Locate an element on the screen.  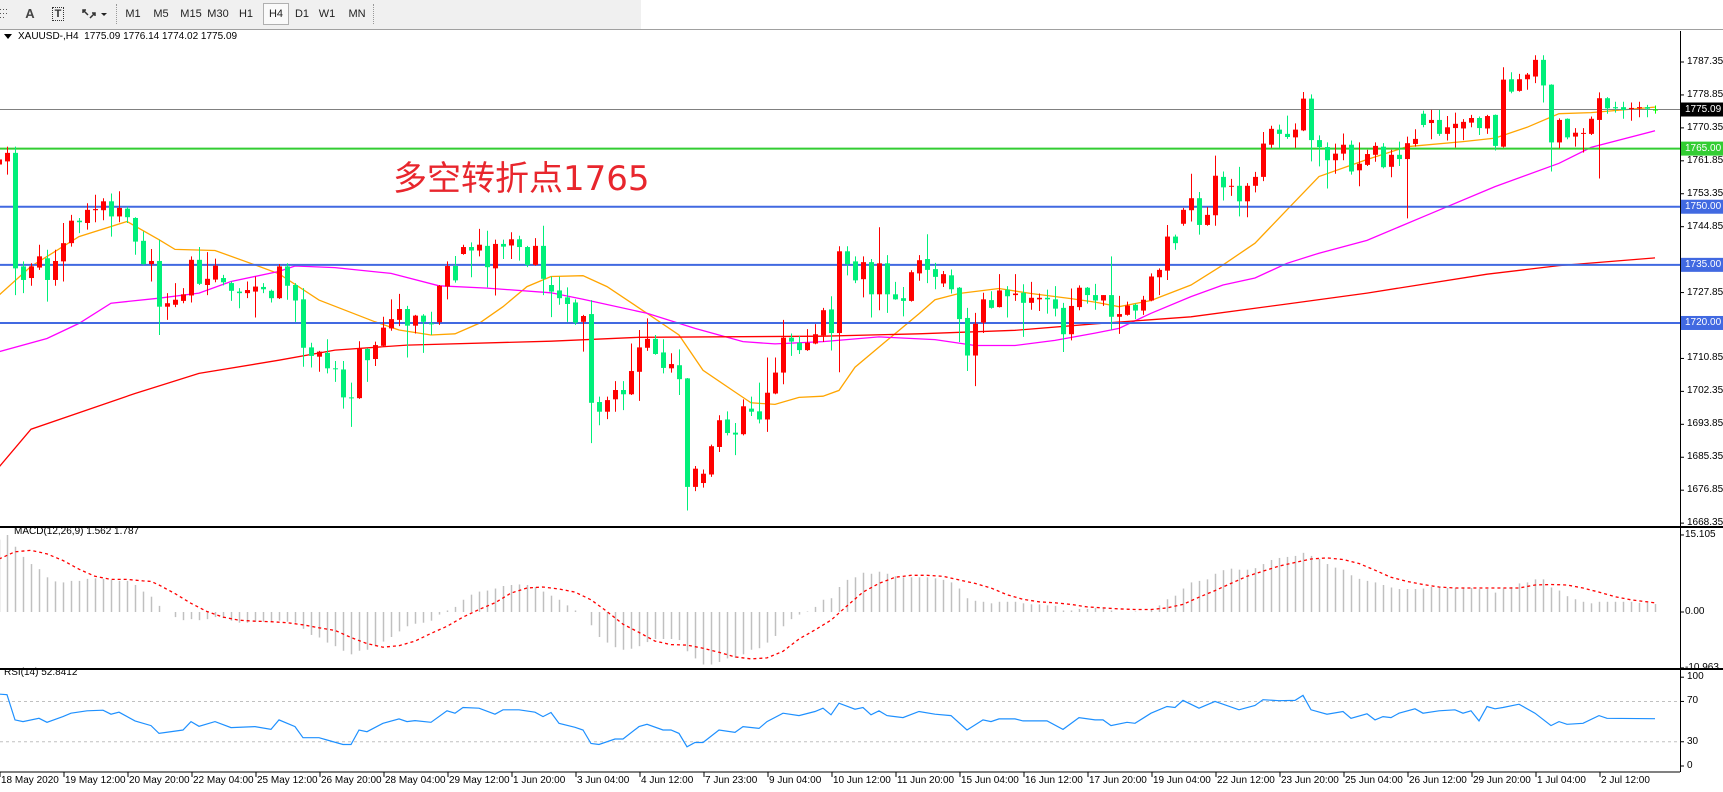
price-axis-label: 1778.85 is located at coordinates (1705, 94).